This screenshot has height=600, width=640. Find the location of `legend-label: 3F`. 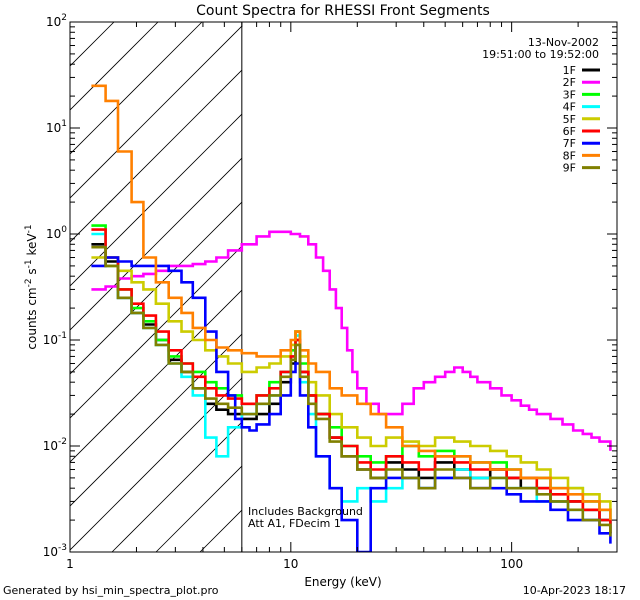

legend-label: 3F is located at coordinates (569, 94).